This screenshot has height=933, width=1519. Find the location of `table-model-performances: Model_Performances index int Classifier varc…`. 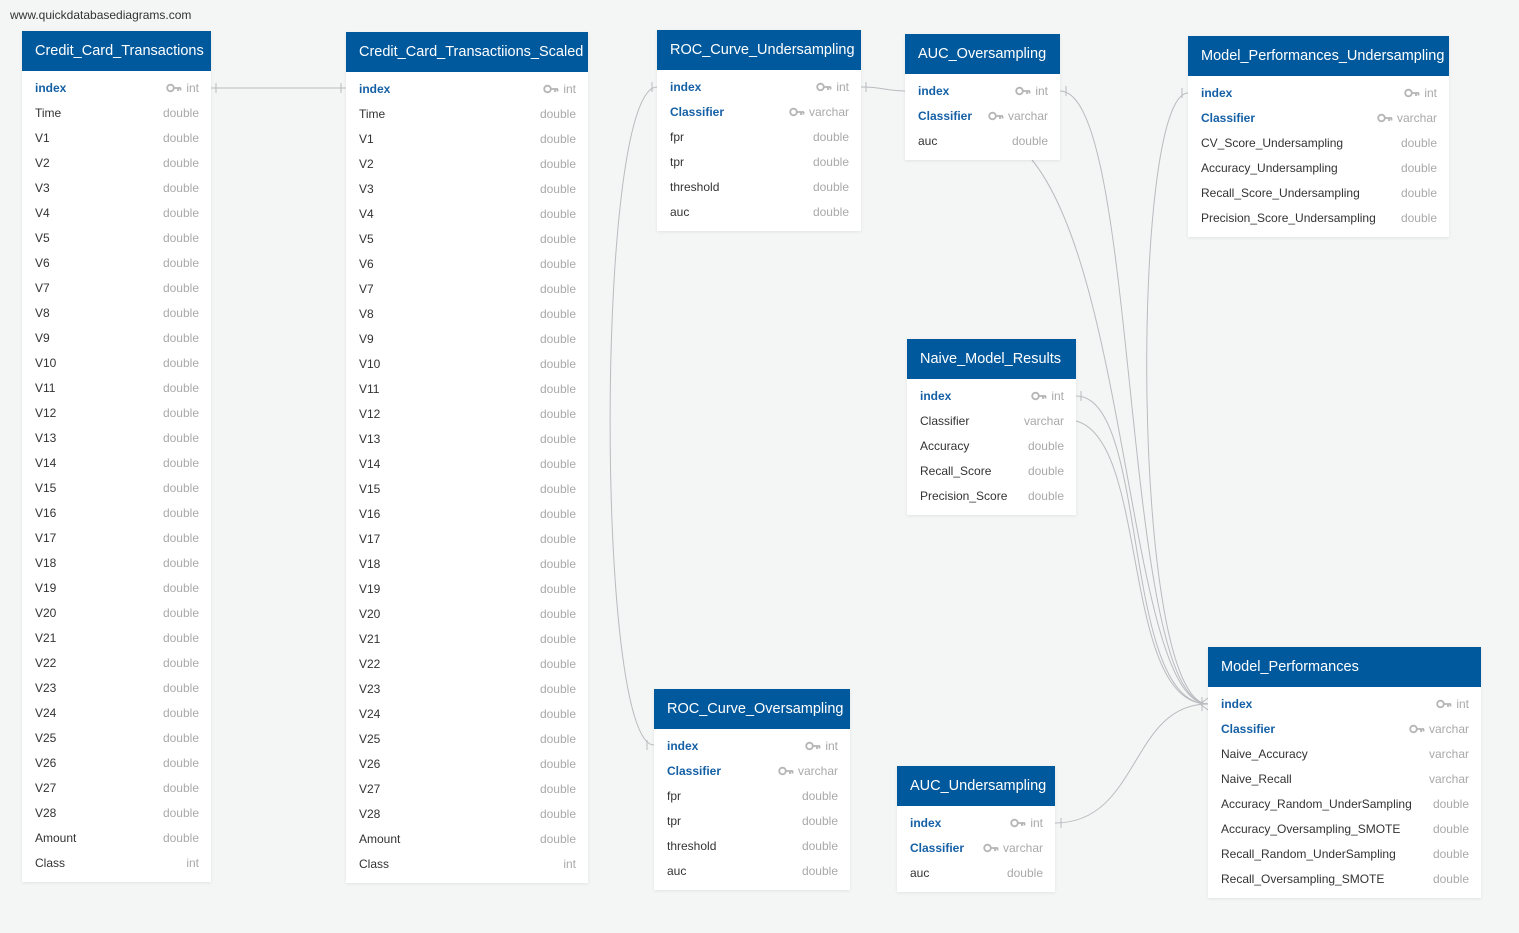

table-model-performances: Model_Performances index int Classifier varc… is located at coordinates (1344, 772).